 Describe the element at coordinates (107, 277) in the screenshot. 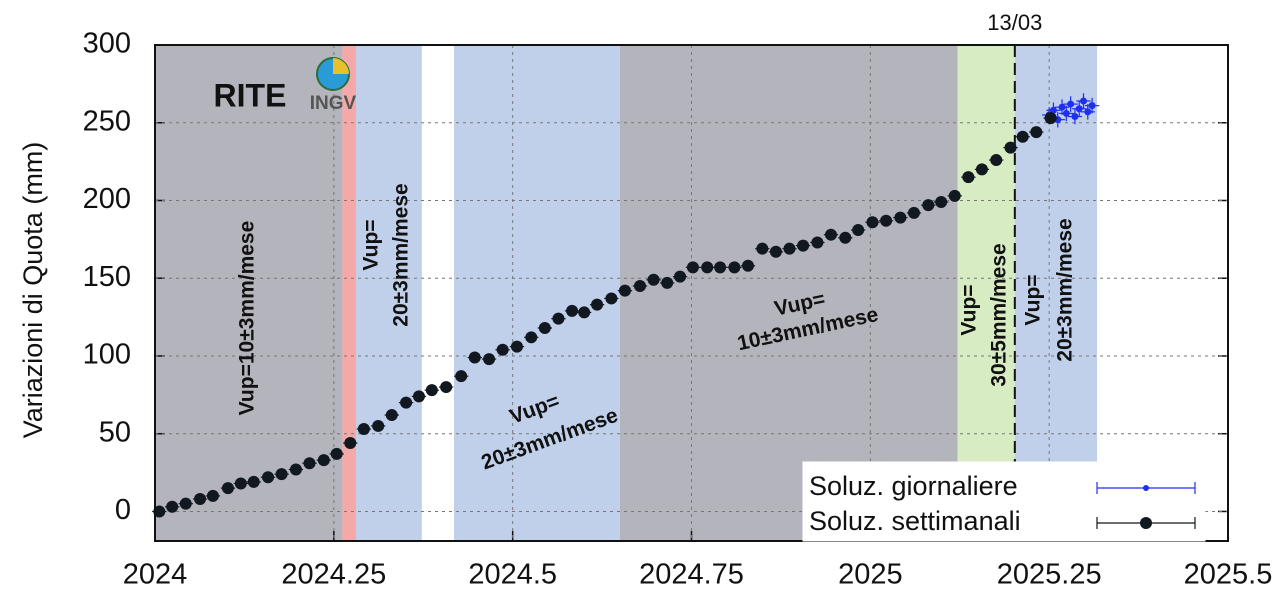

I see `y-tick-label: 150` at that location.